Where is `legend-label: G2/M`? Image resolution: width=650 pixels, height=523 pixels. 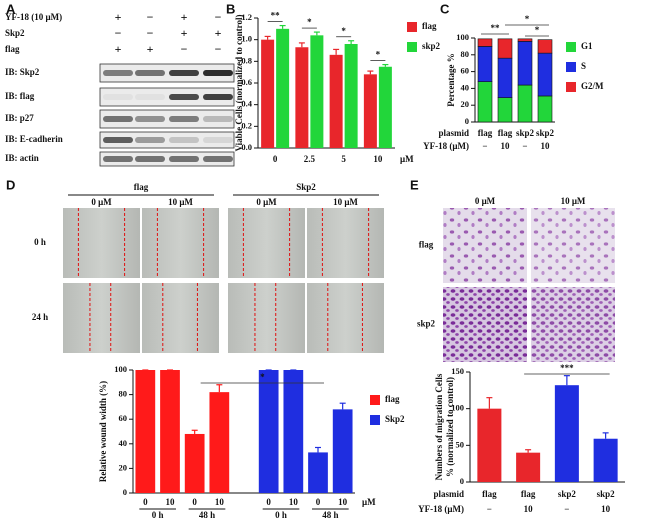
legend-label: G2/M is located at coordinates (592, 86).